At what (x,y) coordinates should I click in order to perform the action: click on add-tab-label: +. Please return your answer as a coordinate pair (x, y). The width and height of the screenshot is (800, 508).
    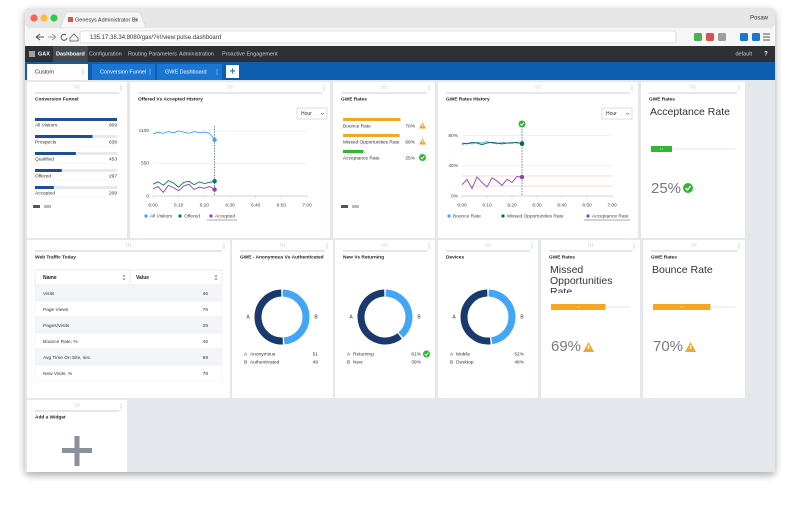
    Looking at the image, I should click on (233, 71).